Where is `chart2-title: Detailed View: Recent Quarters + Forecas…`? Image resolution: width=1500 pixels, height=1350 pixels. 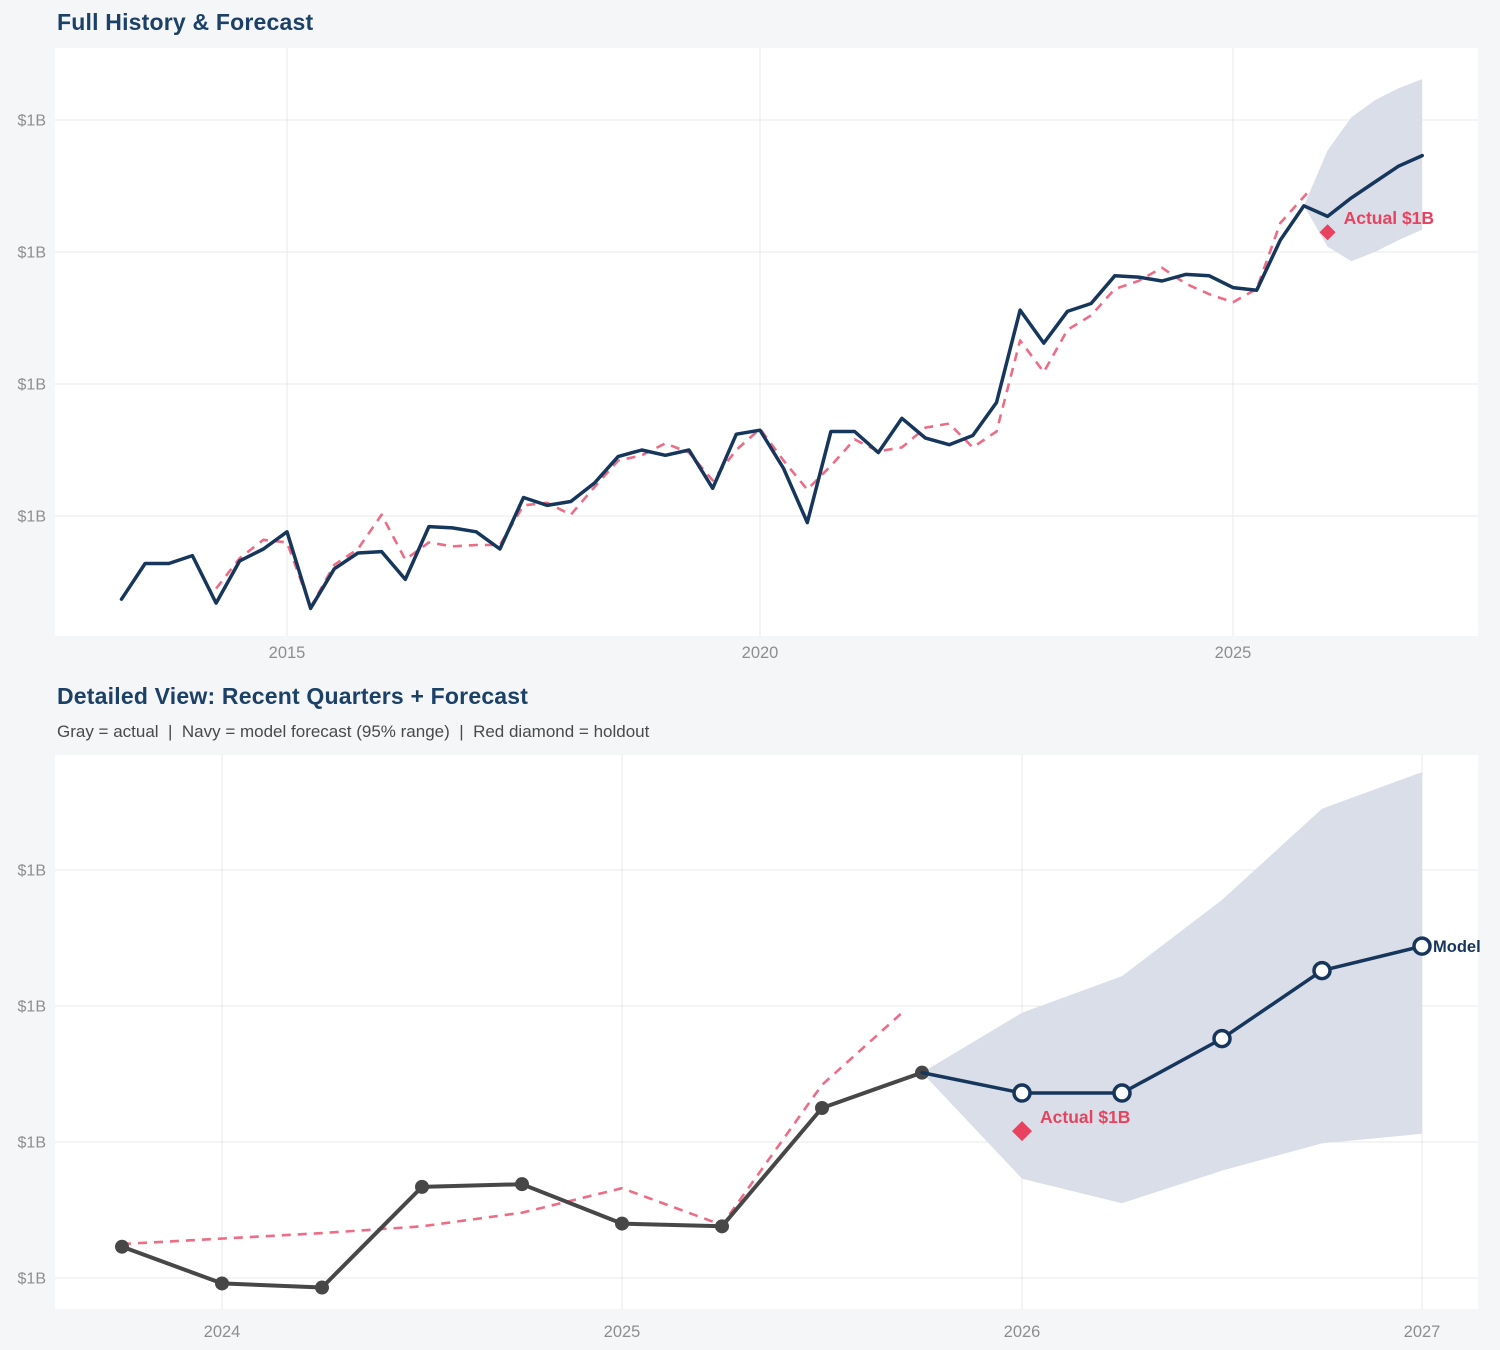
chart2-title: Detailed View: Recent Quarters + Forecas… is located at coordinates (293, 696).